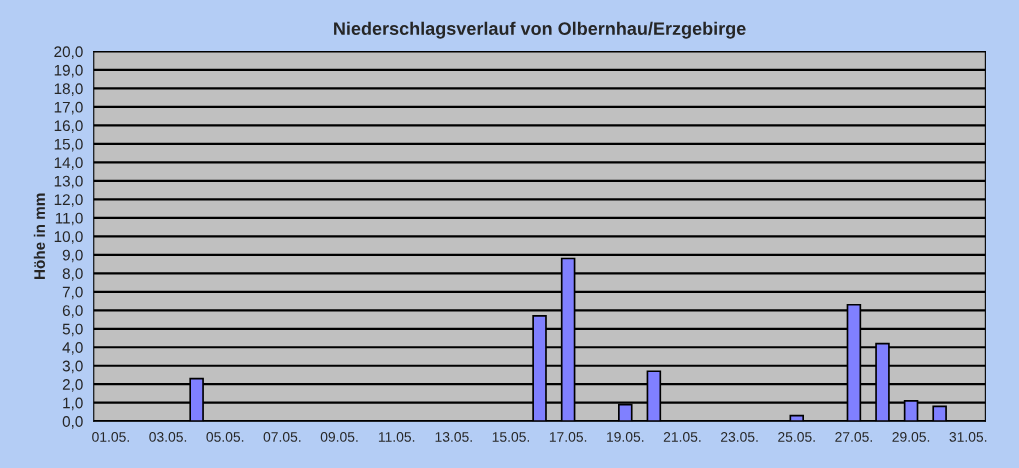  Describe the element at coordinates (72, 367) in the screenshot. I see `y-tick-label: 3,0` at that location.